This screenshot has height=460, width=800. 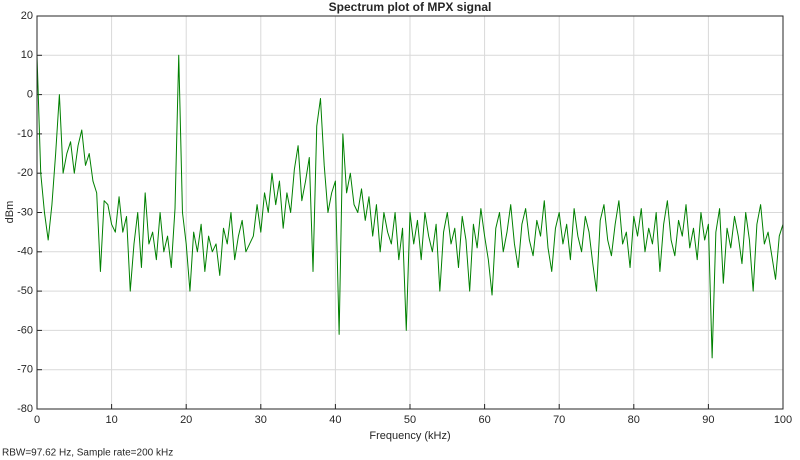 I want to click on x-tick-label: 50, so click(x=410, y=420).